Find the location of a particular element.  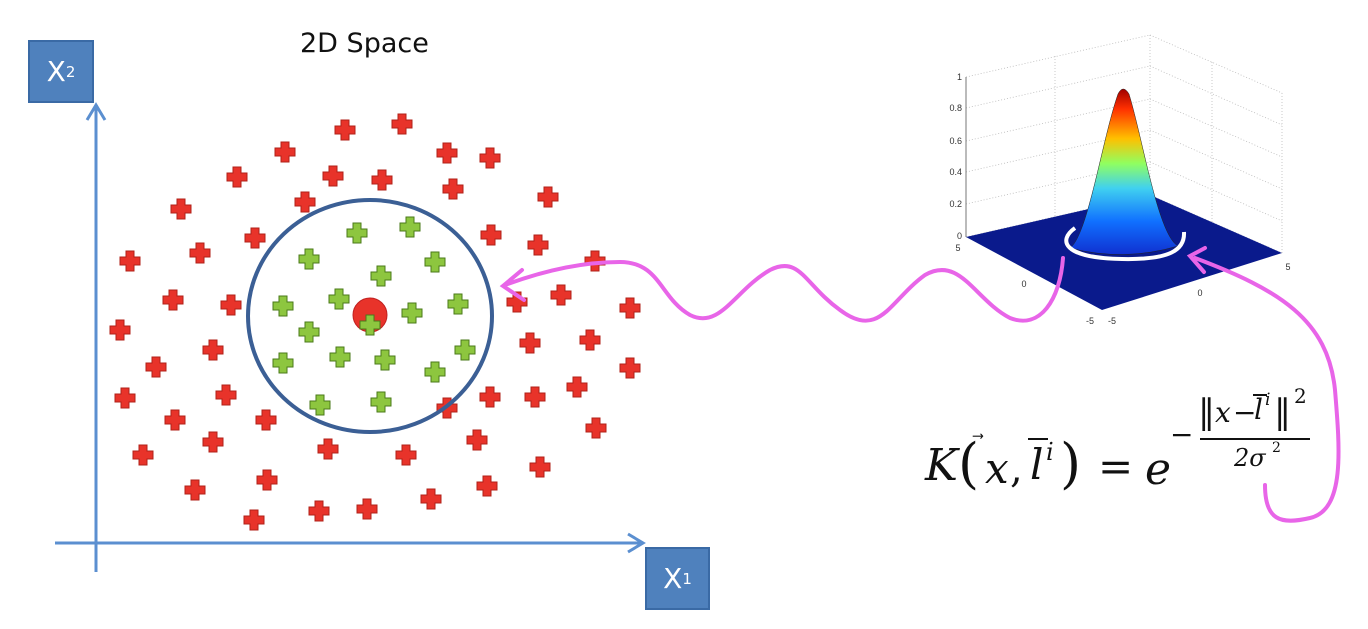

diagram-title: 2D Space is located at coordinates (364, 43).